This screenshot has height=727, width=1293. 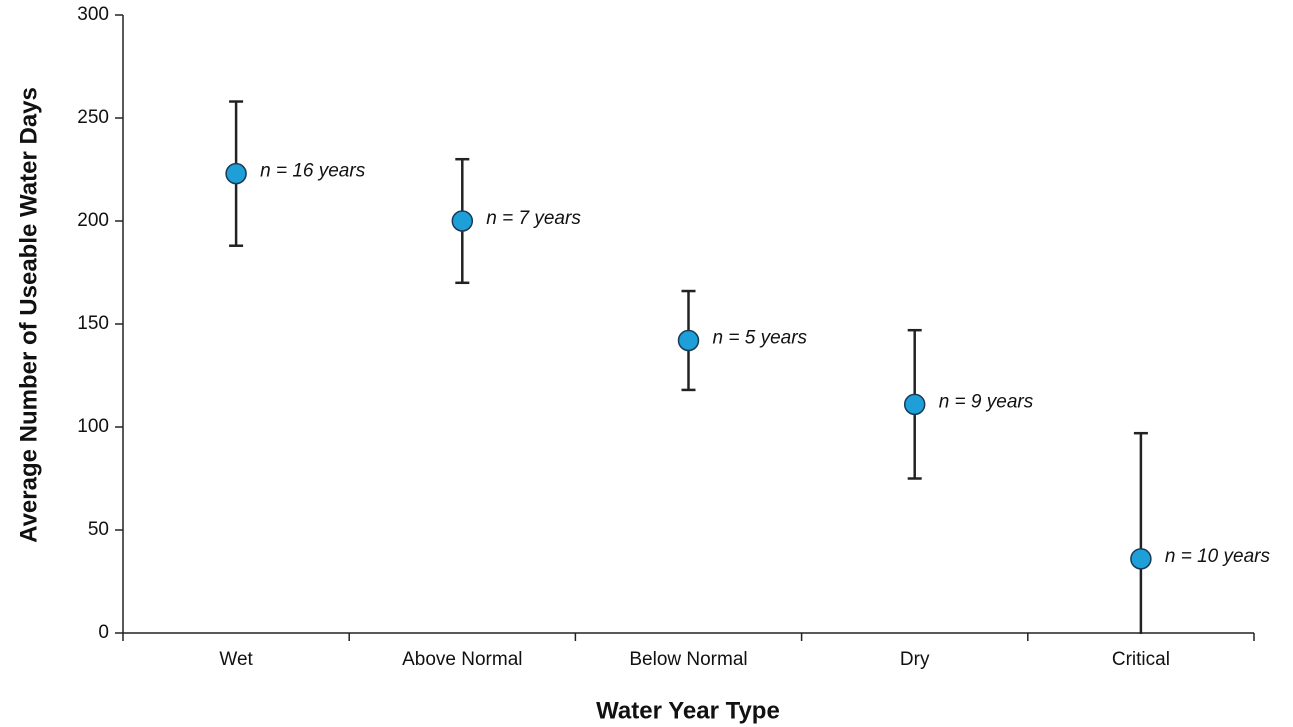 What do you see at coordinates (915, 659) in the screenshot?
I see `x-tick-label: Dry` at bounding box center [915, 659].